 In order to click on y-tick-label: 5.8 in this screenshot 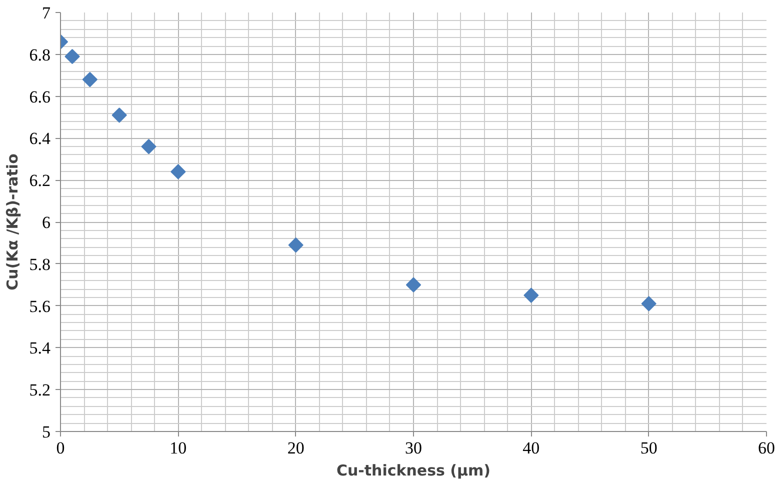, I will do `click(39, 264)`.